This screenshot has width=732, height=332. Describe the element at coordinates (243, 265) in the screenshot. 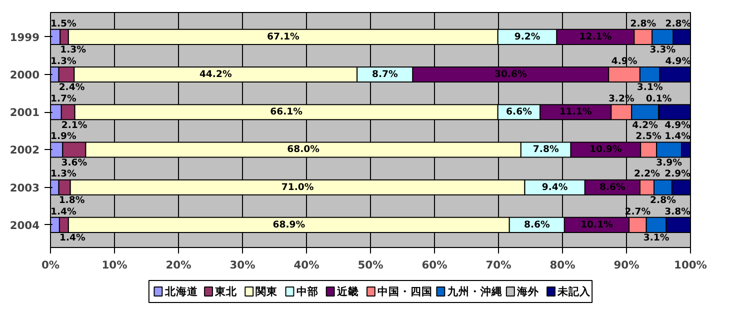

I see `x-tick-label: 30%` at that location.